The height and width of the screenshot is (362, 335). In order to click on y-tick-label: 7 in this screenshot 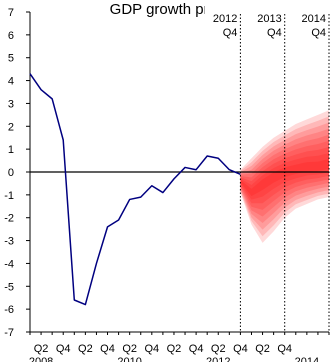, I will do `click(11, 13)`.